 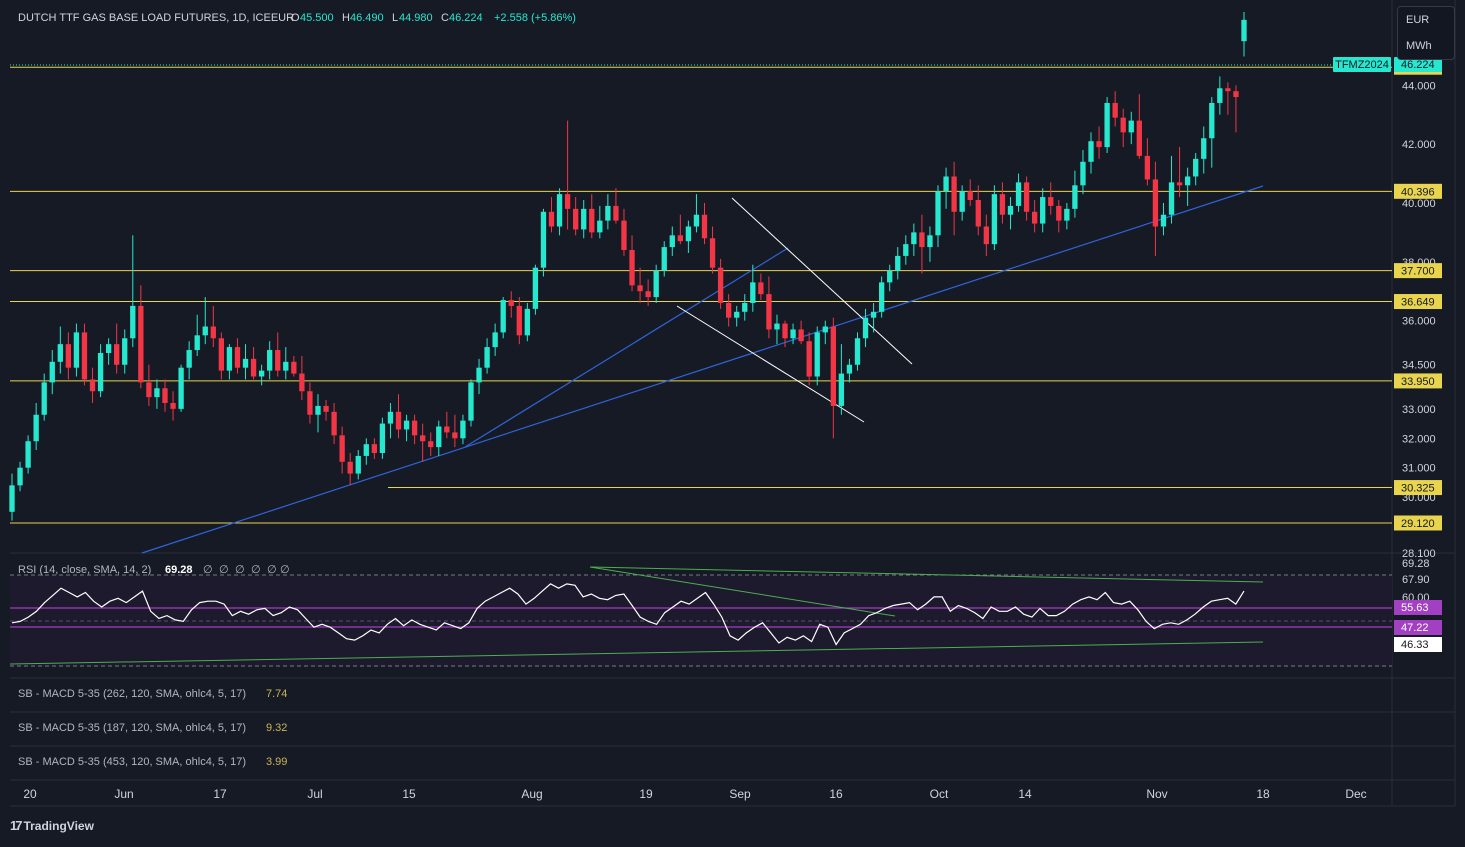 I want to click on time-axis-label: Jul, so click(x=314, y=794).